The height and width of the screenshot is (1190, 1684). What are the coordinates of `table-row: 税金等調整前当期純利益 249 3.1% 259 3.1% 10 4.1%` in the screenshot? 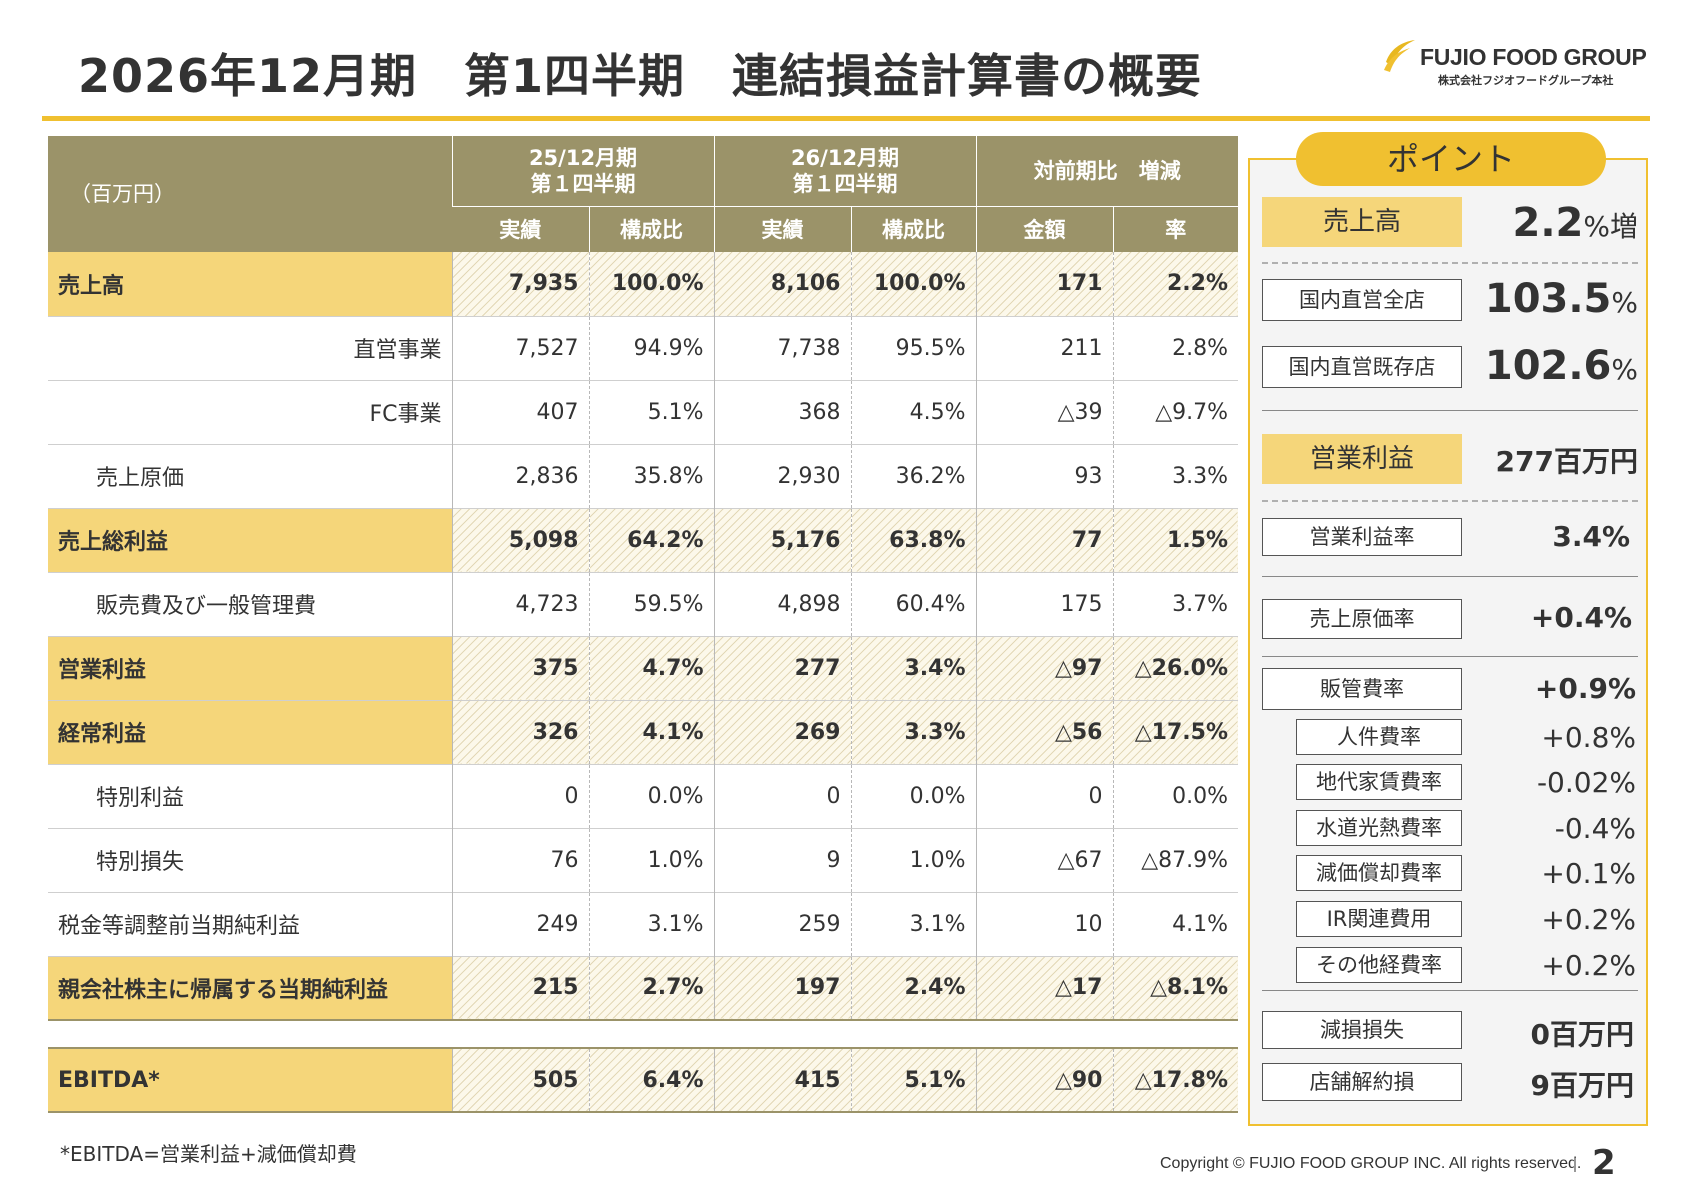 It's located at (643, 924).